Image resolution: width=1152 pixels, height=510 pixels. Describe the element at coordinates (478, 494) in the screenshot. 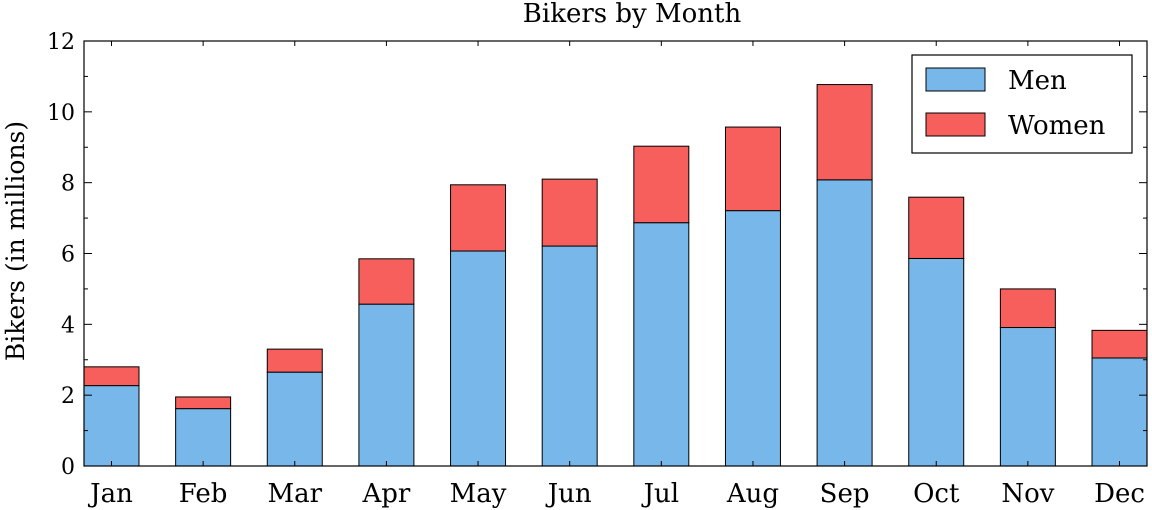

I see `x-tick-label-may: May` at that location.